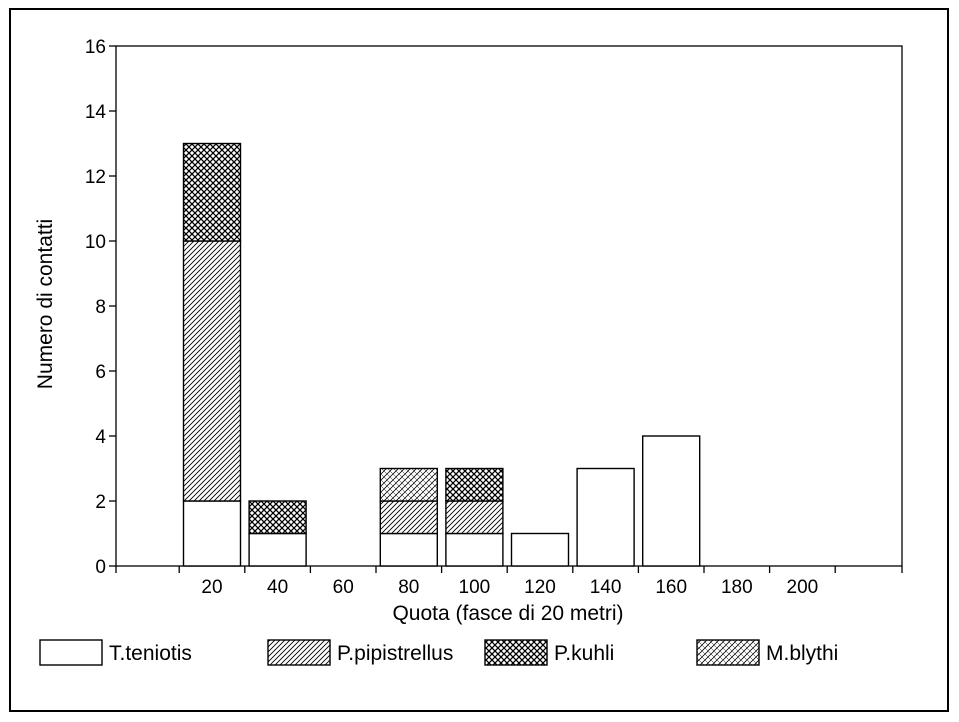 This screenshot has height=722, width=959. Describe the element at coordinates (100, 567) in the screenshot. I see `y-tick-label: 0` at that location.